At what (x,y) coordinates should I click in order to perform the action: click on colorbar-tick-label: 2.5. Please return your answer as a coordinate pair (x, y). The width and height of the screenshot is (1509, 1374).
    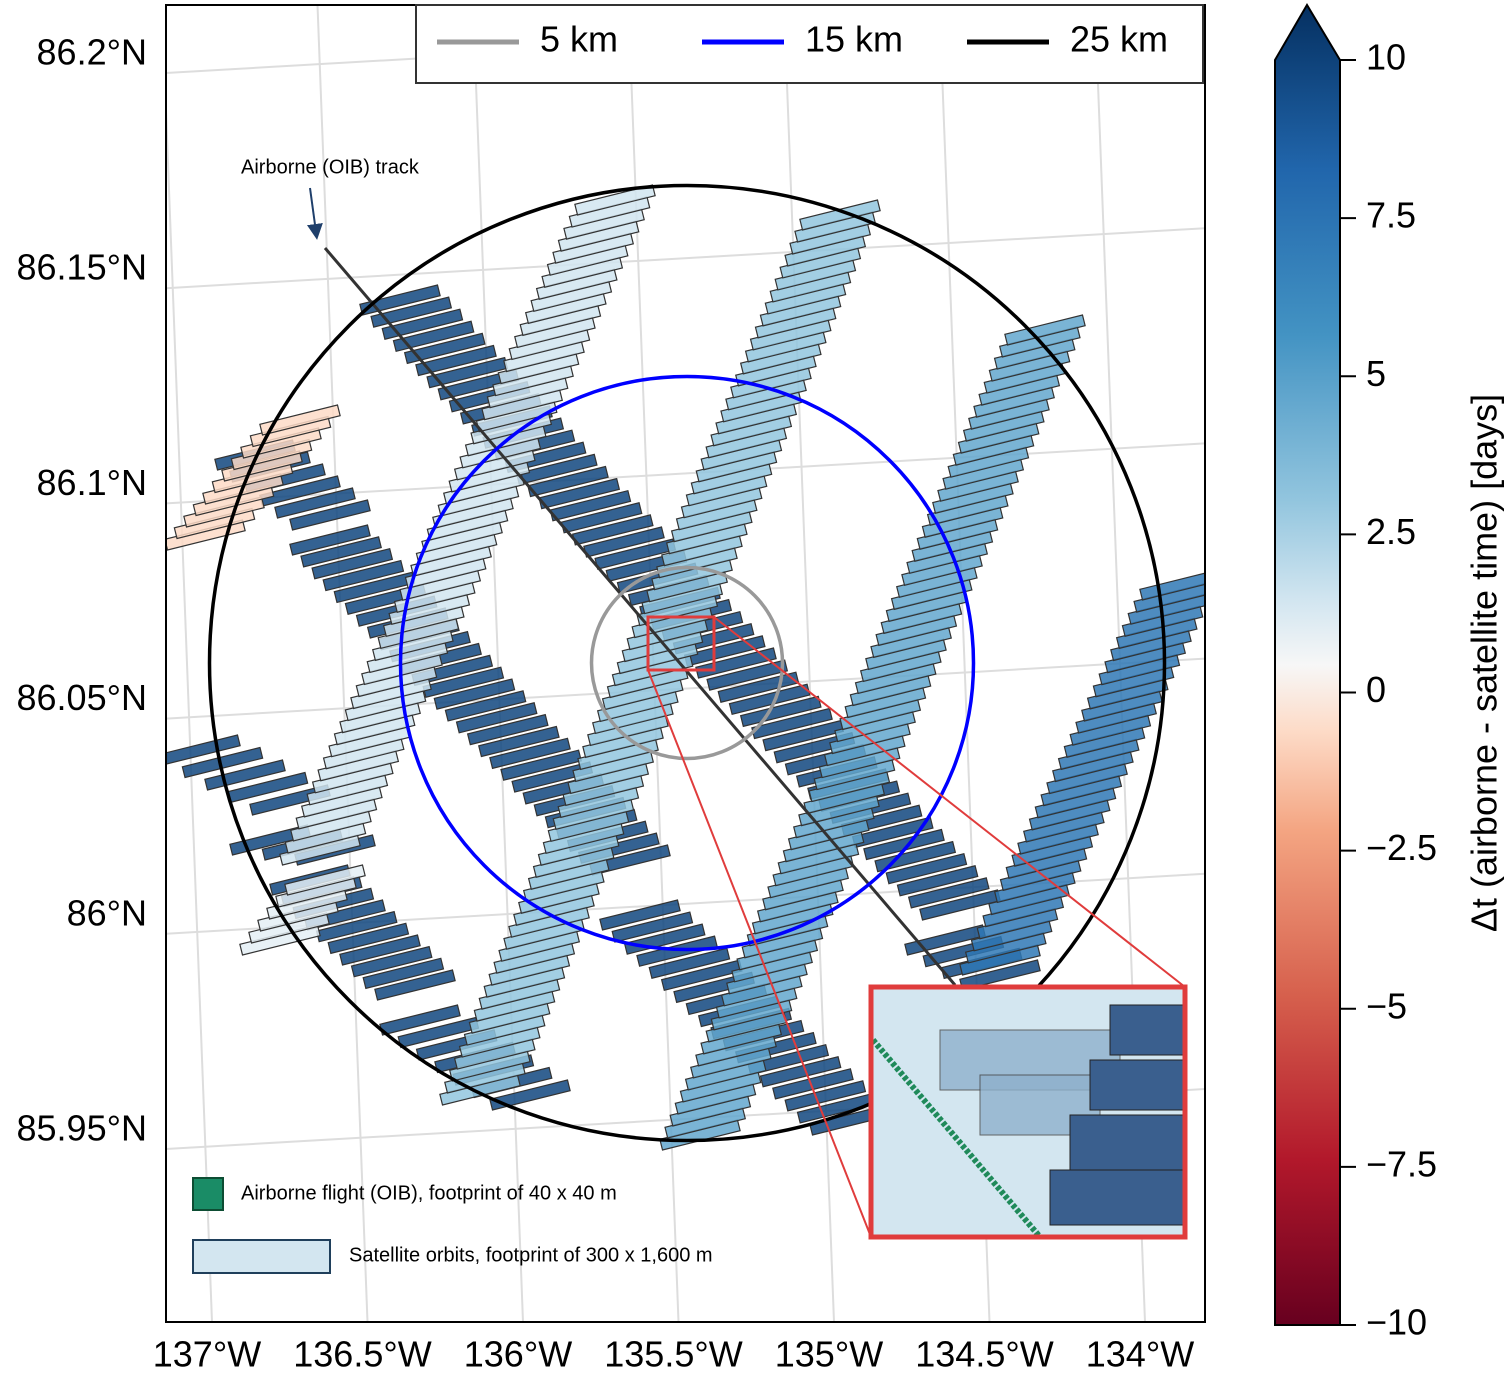
    Looking at the image, I should click on (1391, 531).